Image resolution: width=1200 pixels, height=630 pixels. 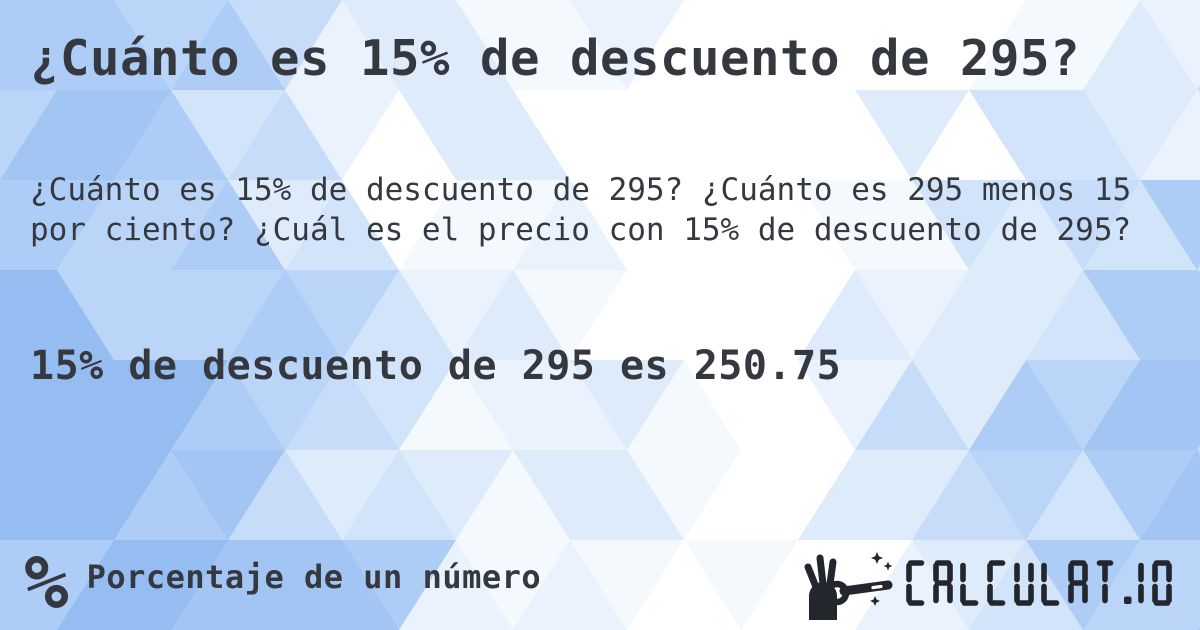 What do you see at coordinates (436, 366) in the screenshot?
I see `answer-text: 15% de descuento de 295 es 250.75` at bounding box center [436, 366].